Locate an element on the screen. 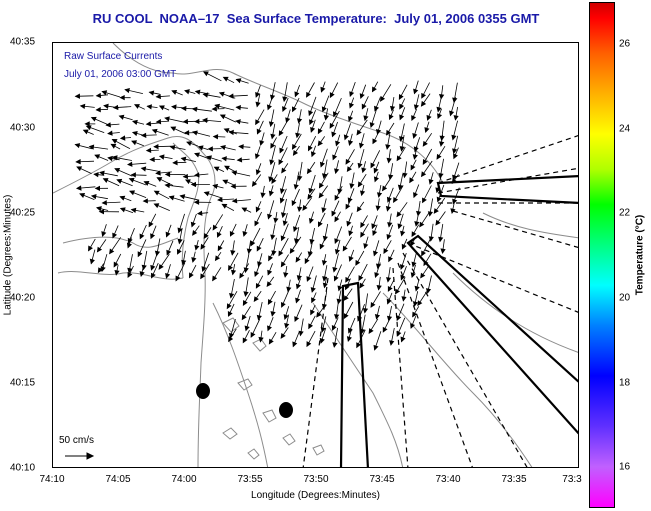  temperature-colorbar is located at coordinates (602, 255).